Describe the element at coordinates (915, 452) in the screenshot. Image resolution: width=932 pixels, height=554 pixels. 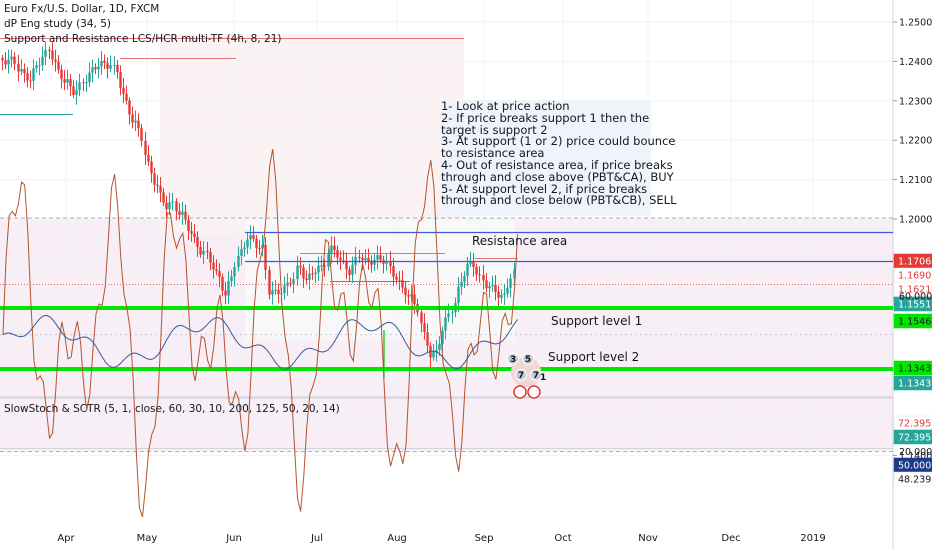
I see `osc-tick-label: 20.0000` at that location.